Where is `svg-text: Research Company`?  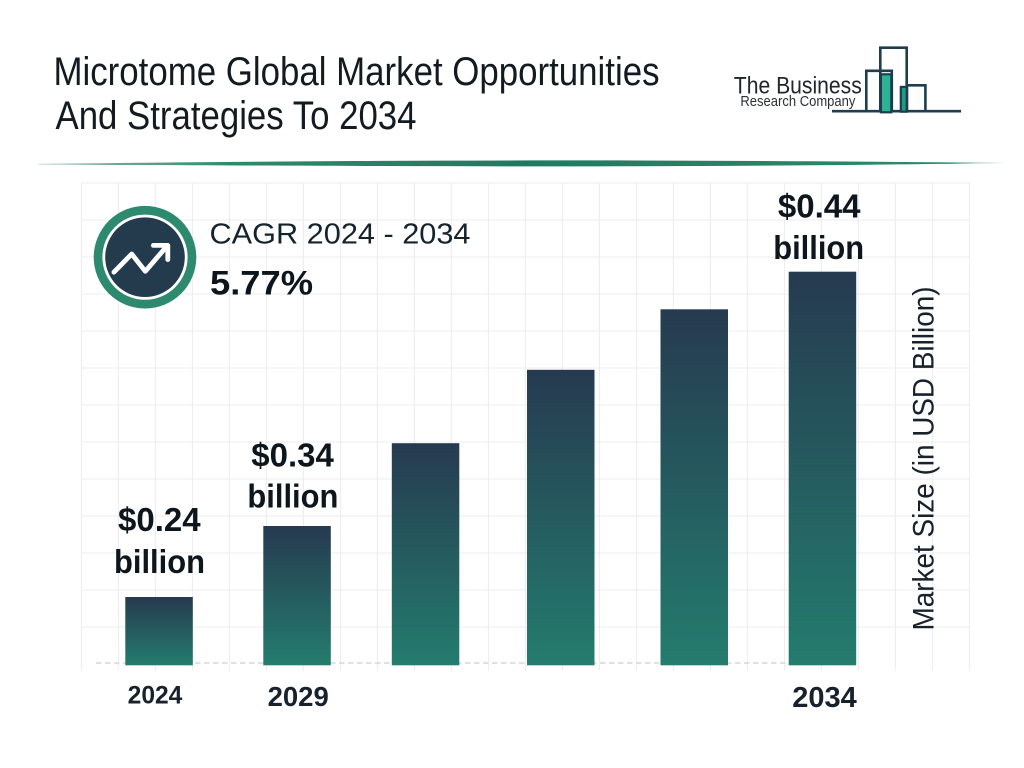
svg-text: Research Company is located at coordinates (798, 102).